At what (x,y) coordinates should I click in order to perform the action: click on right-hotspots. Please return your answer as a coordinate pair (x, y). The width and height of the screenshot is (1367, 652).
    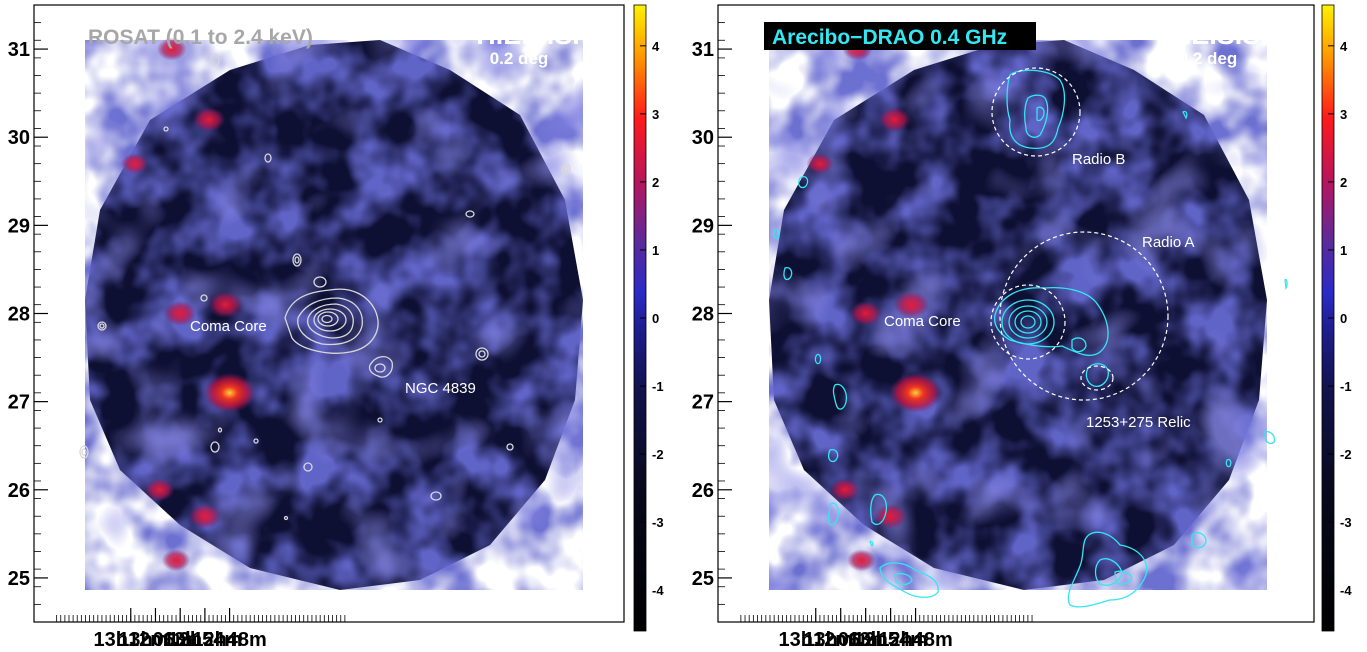
    Looking at the image, I should click on (874, 304).